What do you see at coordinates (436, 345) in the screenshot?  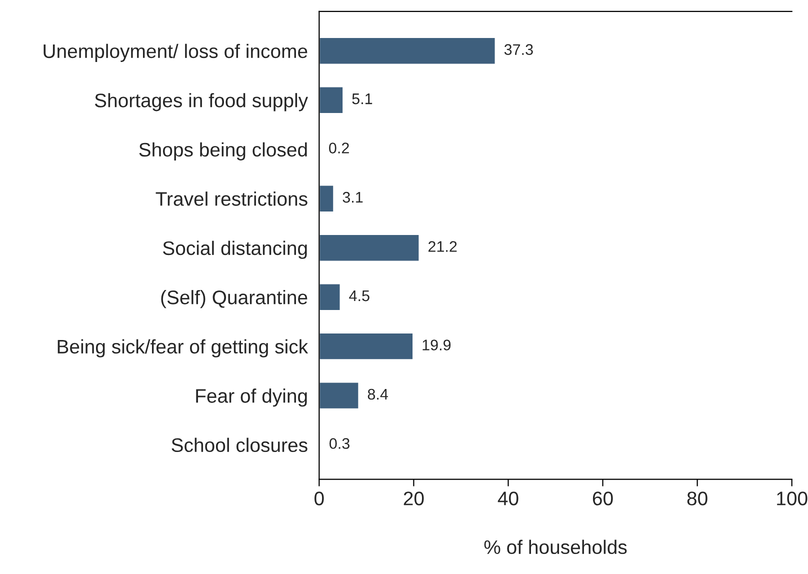 I see `data-label: 19.9` at bounding box center [436, 345].